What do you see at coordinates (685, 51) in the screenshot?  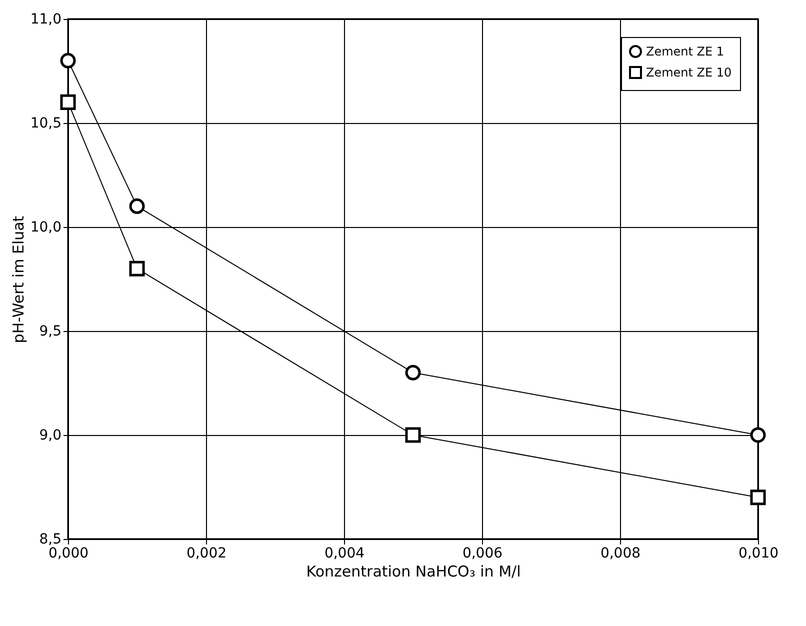 I see `legend-label: Zement ZE 1` at bounding box center [685, 51].